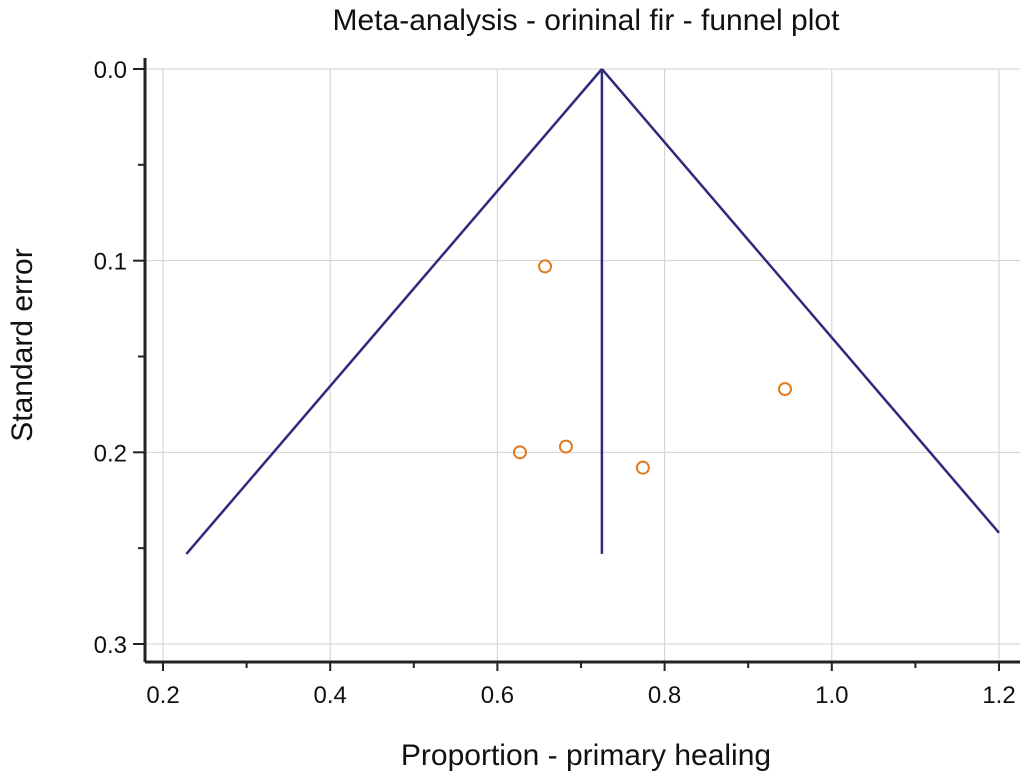 This screenshot has height=773, width=1024. Describe the element at coordinates (497, 695) in the screenshot. I see `x-tick-label: 0.6` at that location.